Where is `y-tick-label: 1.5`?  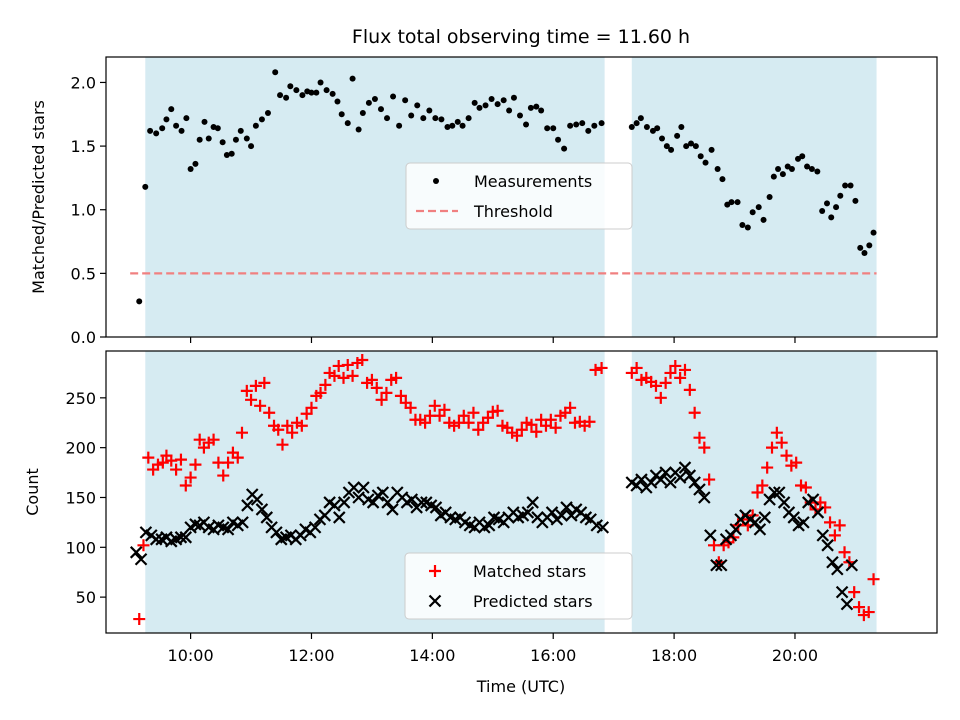
y-tick-label: 1.5 is located at coordinates (83, 146).